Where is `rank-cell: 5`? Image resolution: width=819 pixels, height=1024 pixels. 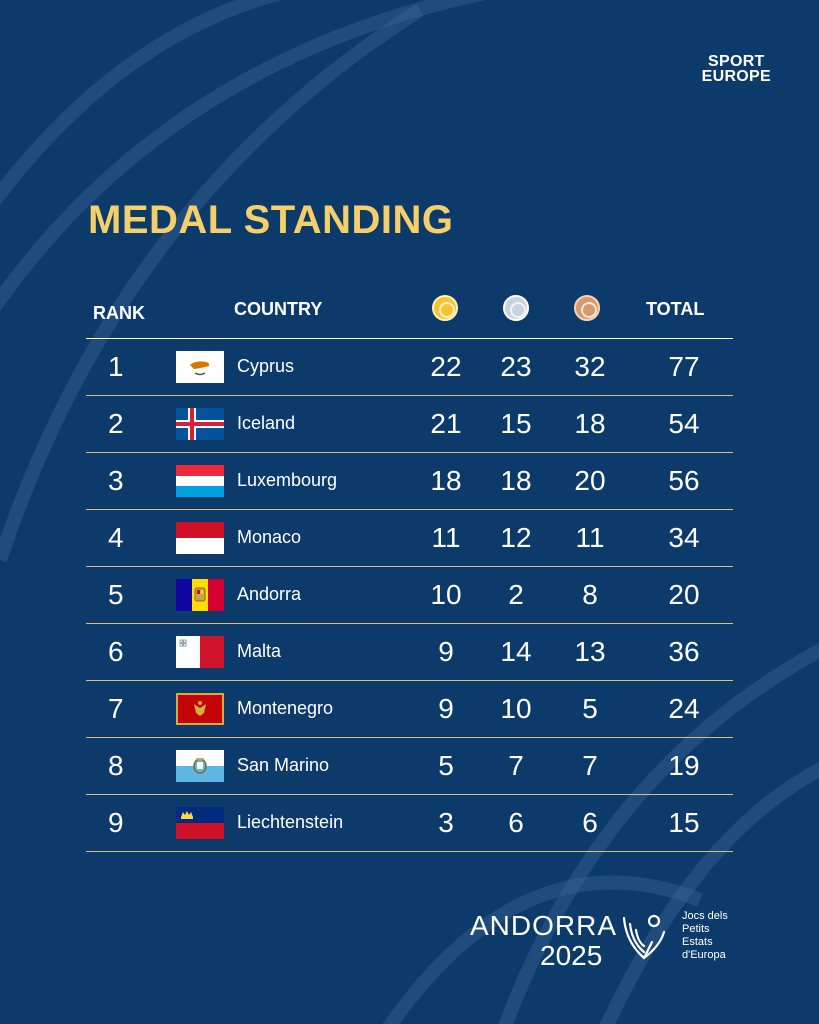 rank-cell: 5 is located at coordinates (116, 594).